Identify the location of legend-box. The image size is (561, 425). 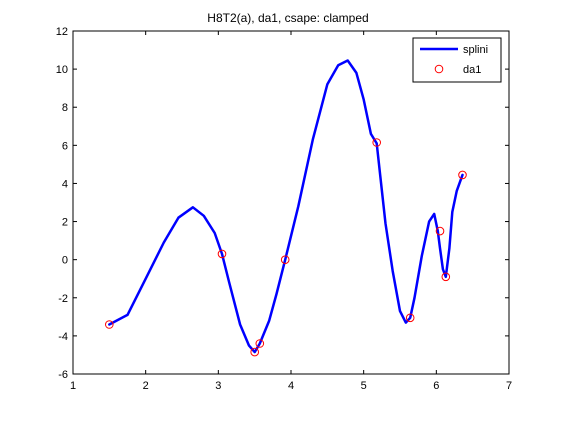
(457, 60).